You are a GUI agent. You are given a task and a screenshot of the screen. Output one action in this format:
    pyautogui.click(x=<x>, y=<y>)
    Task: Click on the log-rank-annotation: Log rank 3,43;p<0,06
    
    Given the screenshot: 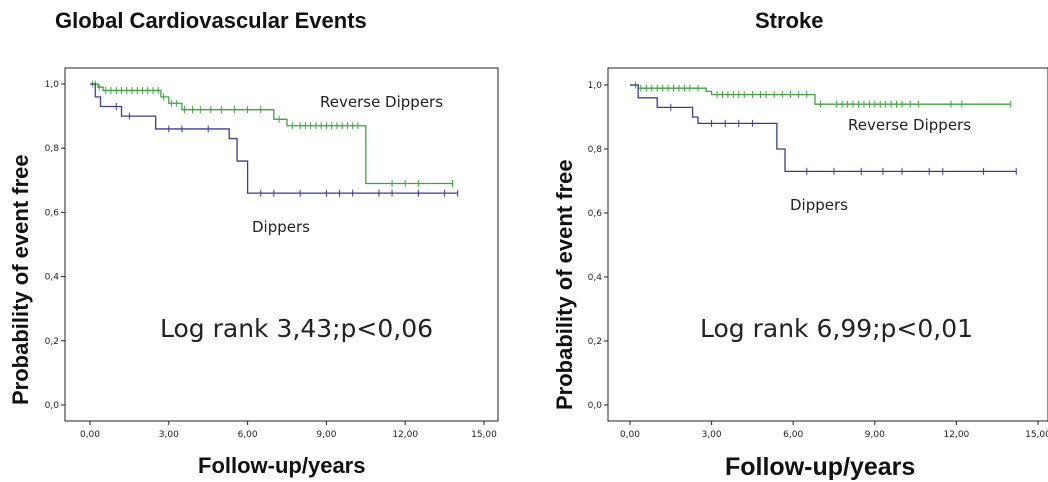 What is the action you would take?
    pyautogui.click(x=296, y=328)
    